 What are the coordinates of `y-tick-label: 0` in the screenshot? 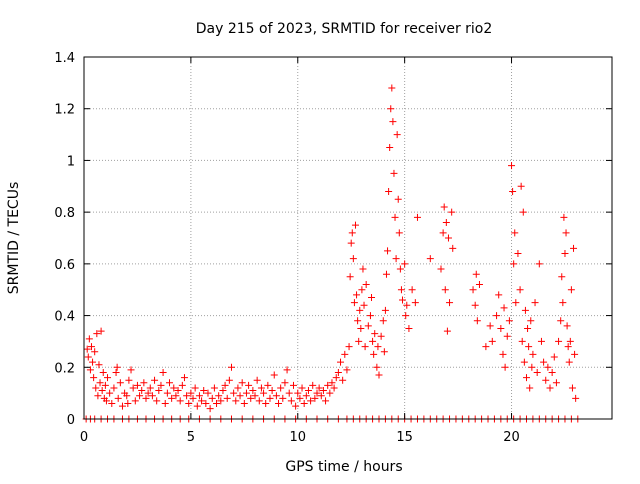 It's located at (71, 420).